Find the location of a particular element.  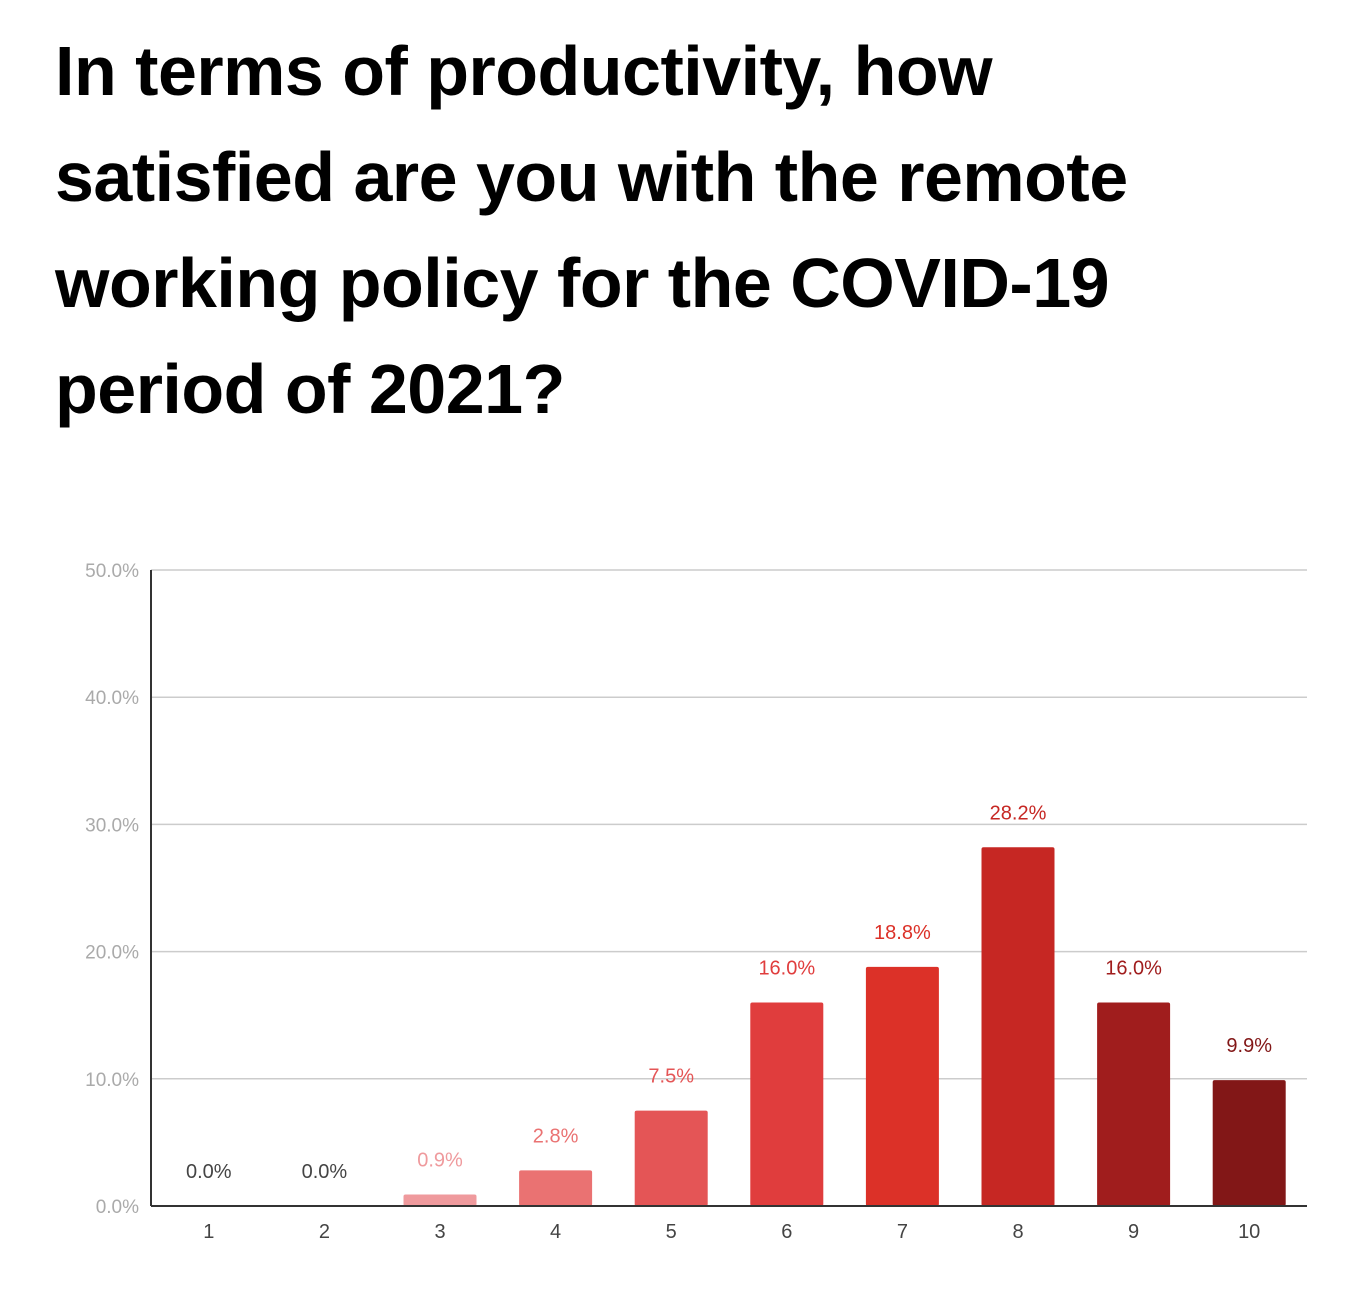

x-tick-label: 7 is located at coordinates (902, 1232).